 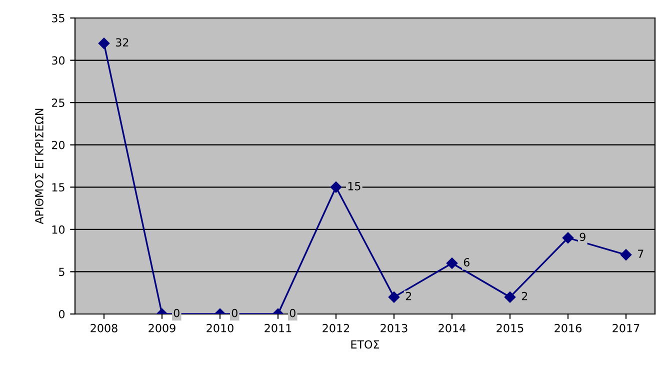 I want to click on x-tick-label: 2010, so click(x=220, y=328).